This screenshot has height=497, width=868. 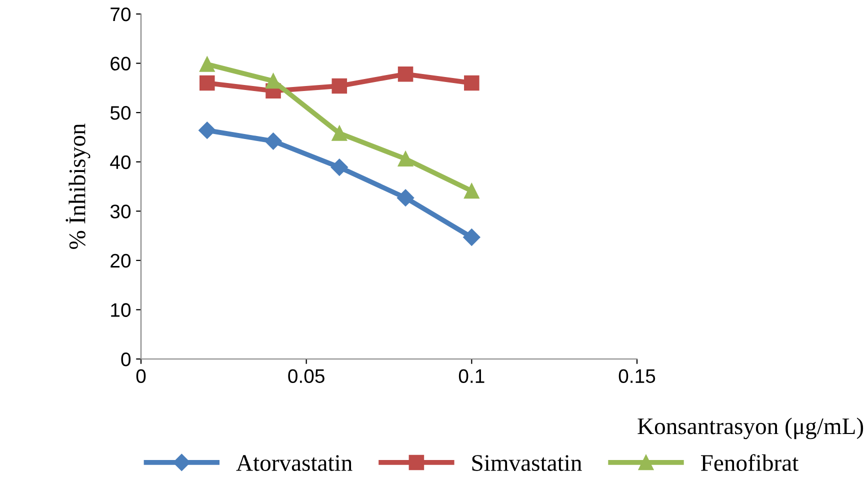 I want to click on x-tick-label: 0, so click(x=141, y=376).